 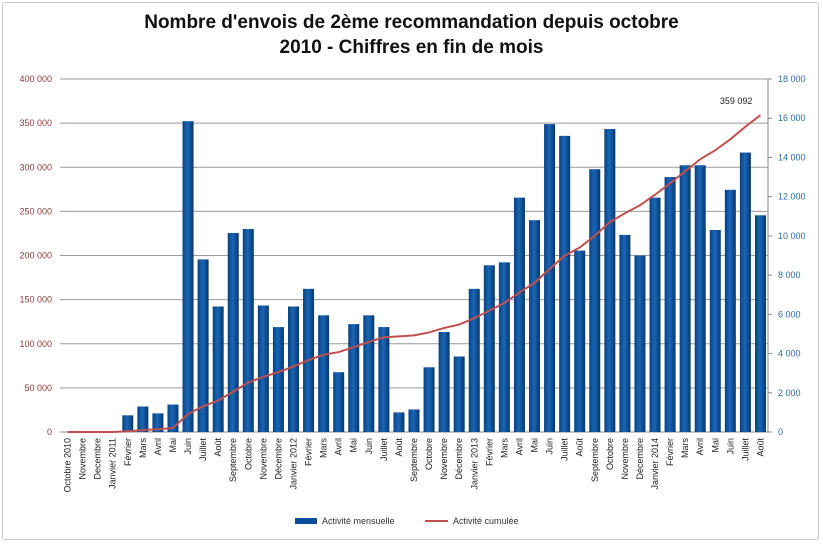 What do you see at coordinates (35, 211) in the screenshot?
I see `left-axis-tick: 250 000` at bounding box center [35, 211].